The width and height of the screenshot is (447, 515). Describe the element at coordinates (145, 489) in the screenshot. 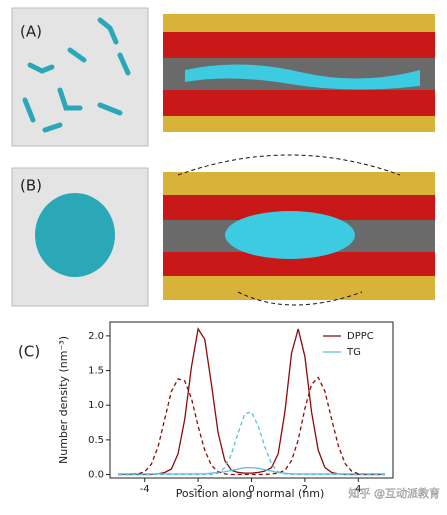

I see `x-tick-label: -4` at that location.